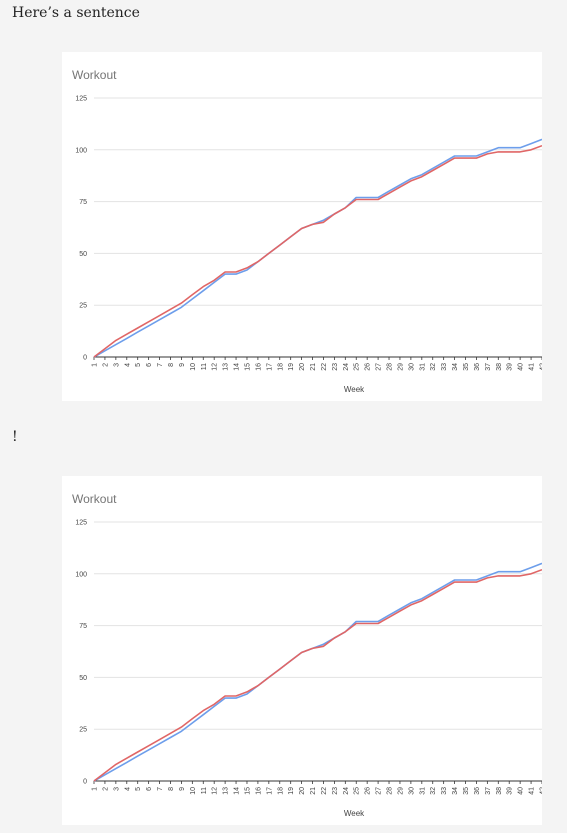  Describe the element at coordinates (127, 789) in the screenshot. I see `x-tick-label: 4` at that location.